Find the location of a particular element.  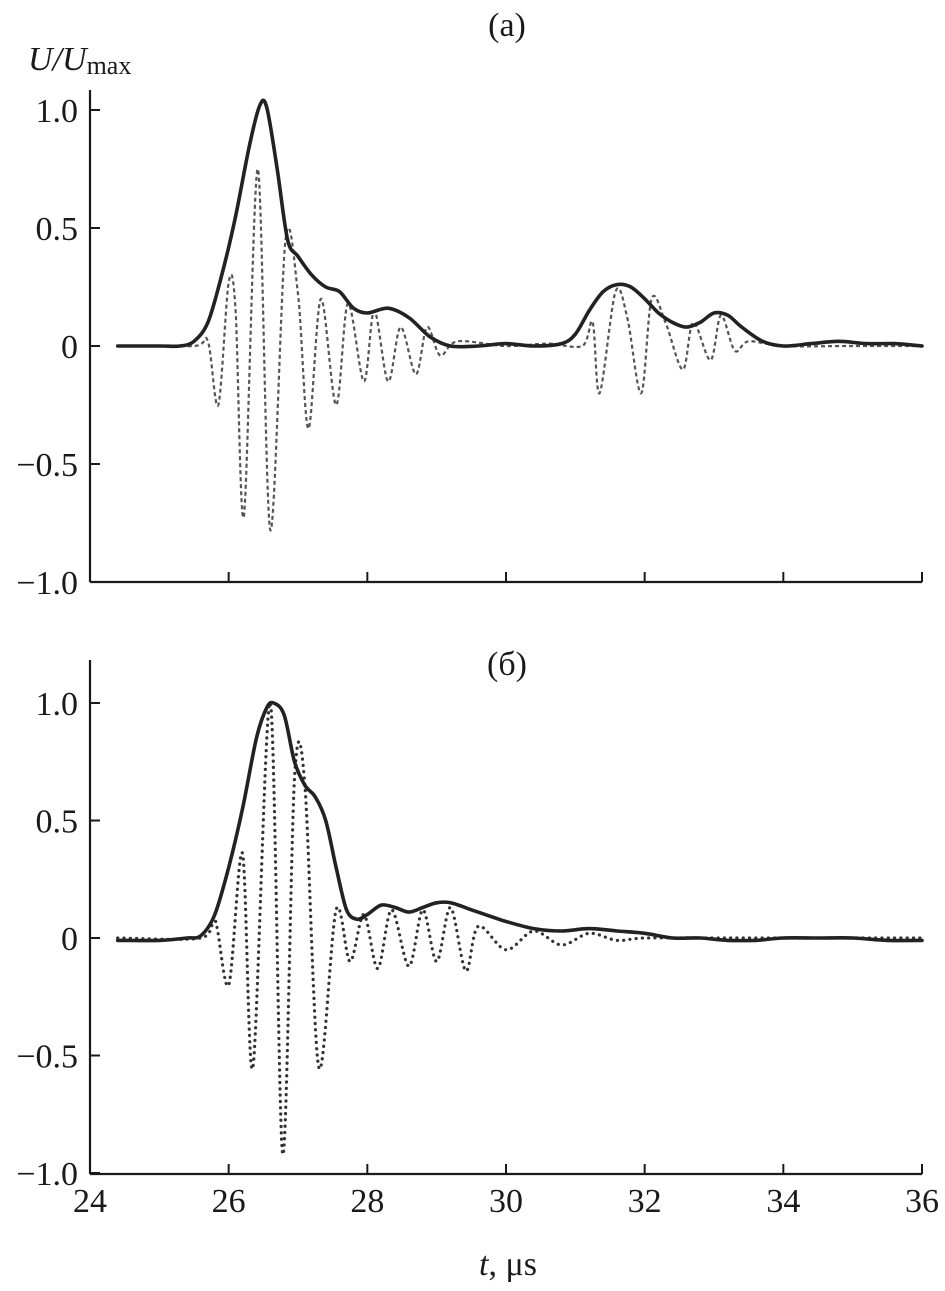

panel-b-label: (б) is located at coordinates (507, 664).